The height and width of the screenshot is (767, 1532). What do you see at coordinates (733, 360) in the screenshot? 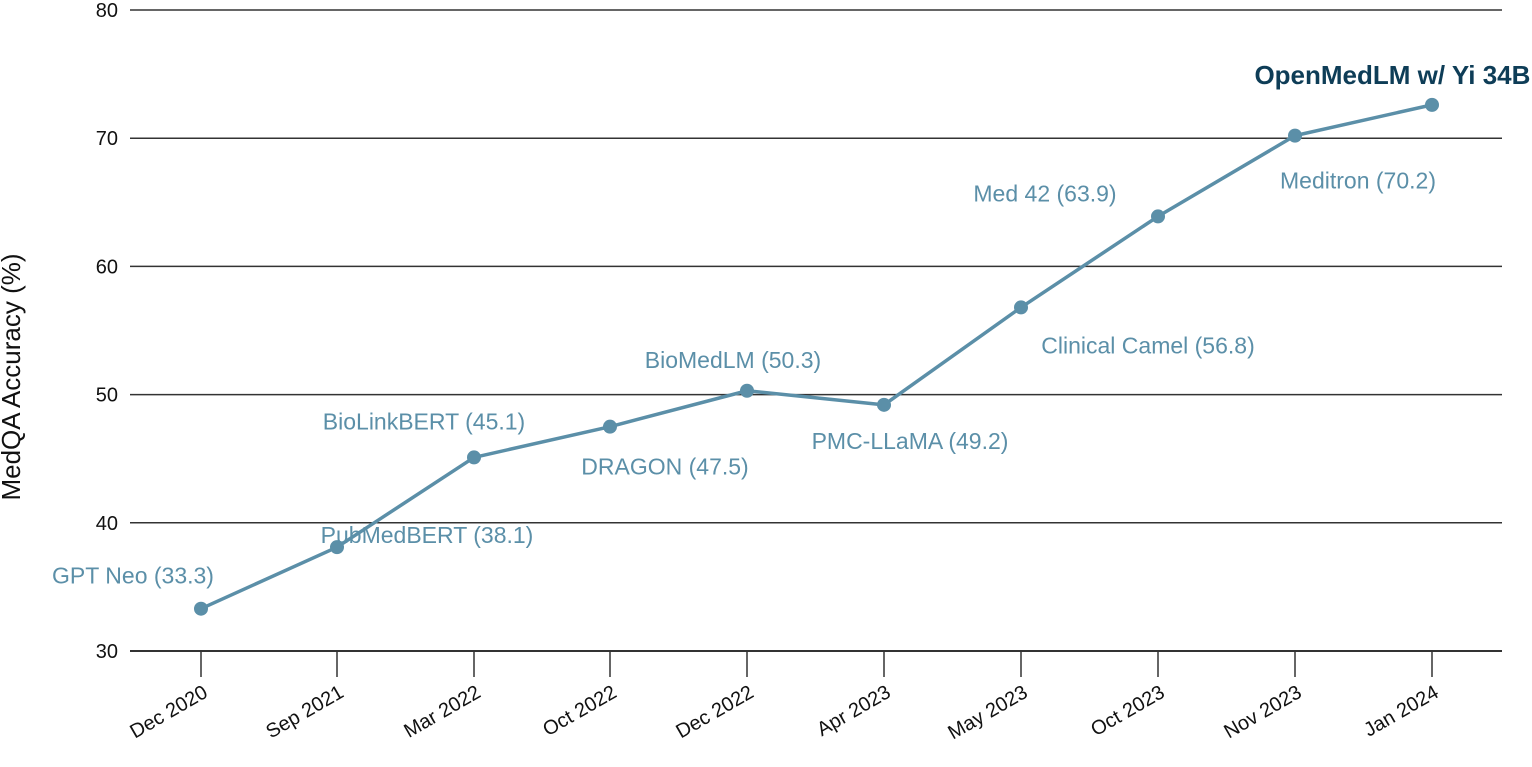
I see `point-label: BioMedLM (50.3)` at bounding box center [733, 360].